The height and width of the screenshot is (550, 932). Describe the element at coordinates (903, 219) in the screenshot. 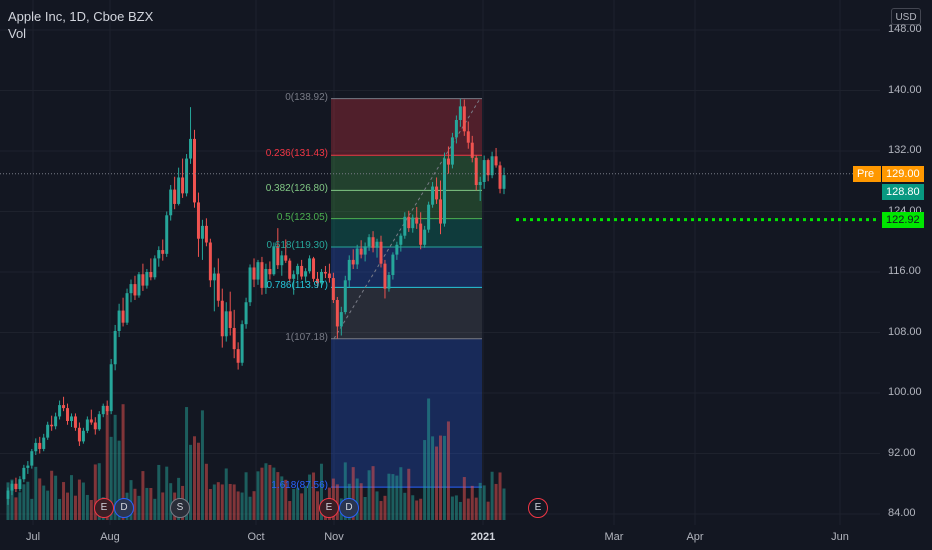

I see `alert-price-tag: 122.92` at that location.